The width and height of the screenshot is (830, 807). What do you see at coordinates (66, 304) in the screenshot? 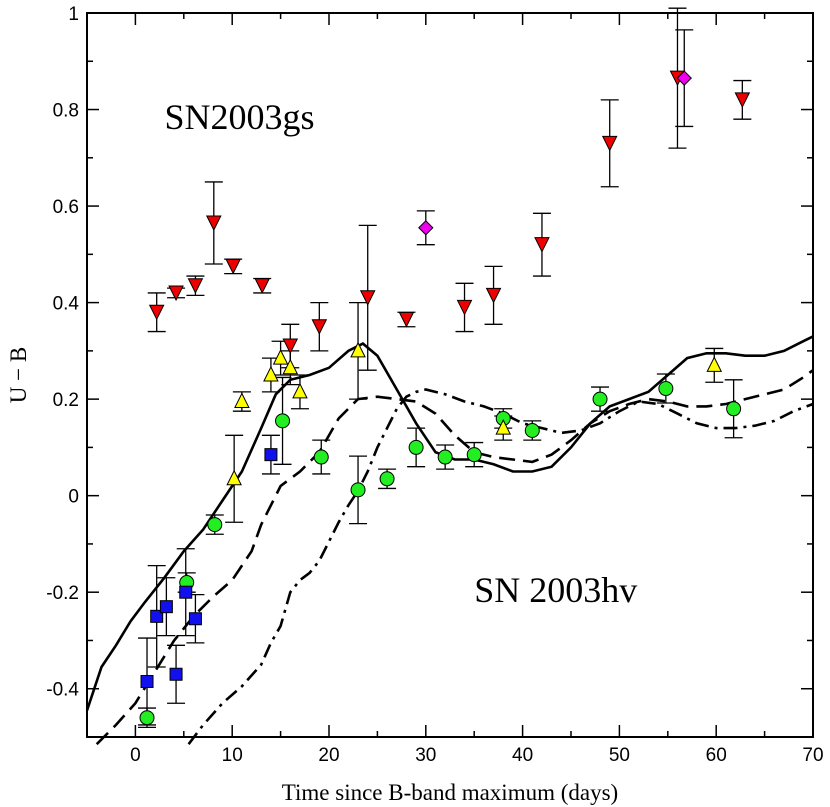
I see `y-tick-label: 0.4` at bounding box center [66, 304].